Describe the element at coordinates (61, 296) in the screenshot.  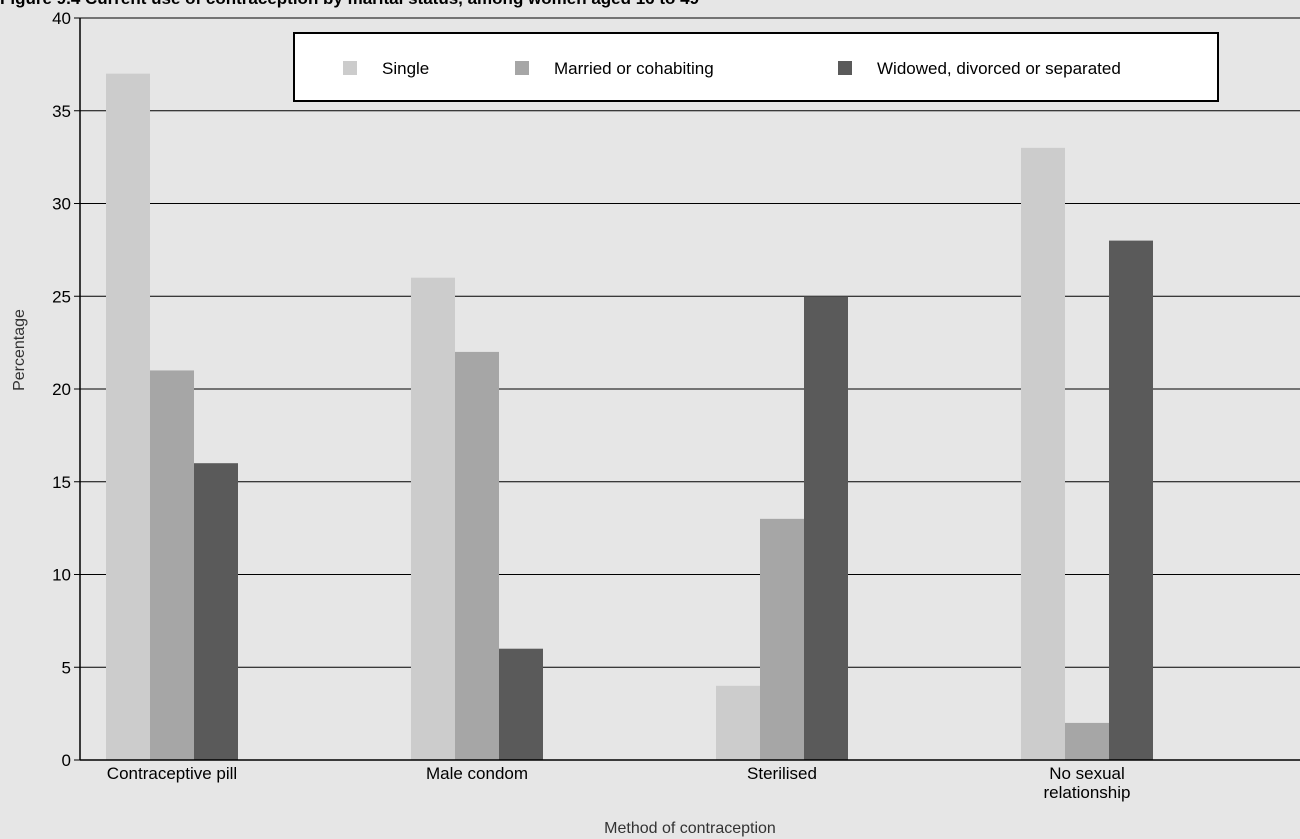
I see `y-tick-label: 25` at that location.